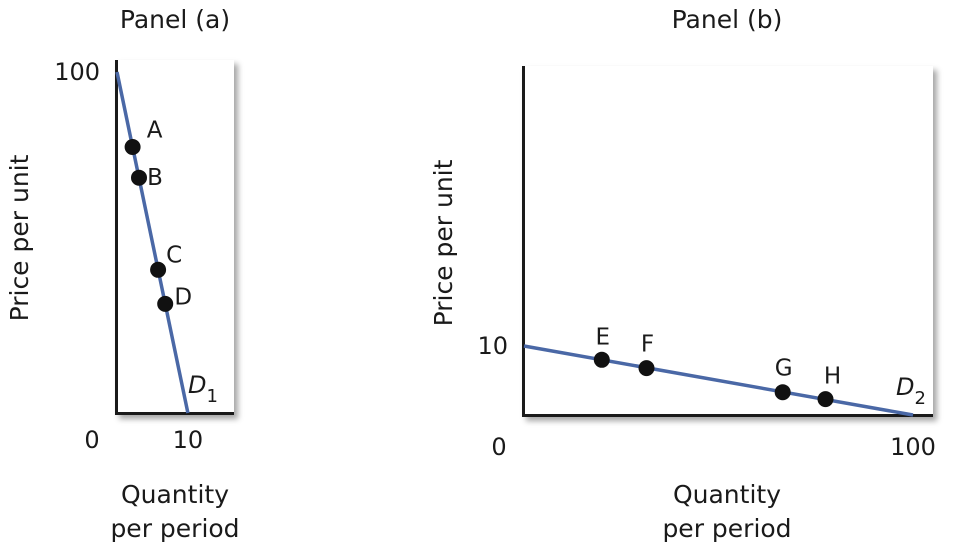  I want to click on panel-a-point-label-d: D, so click(183, 297).